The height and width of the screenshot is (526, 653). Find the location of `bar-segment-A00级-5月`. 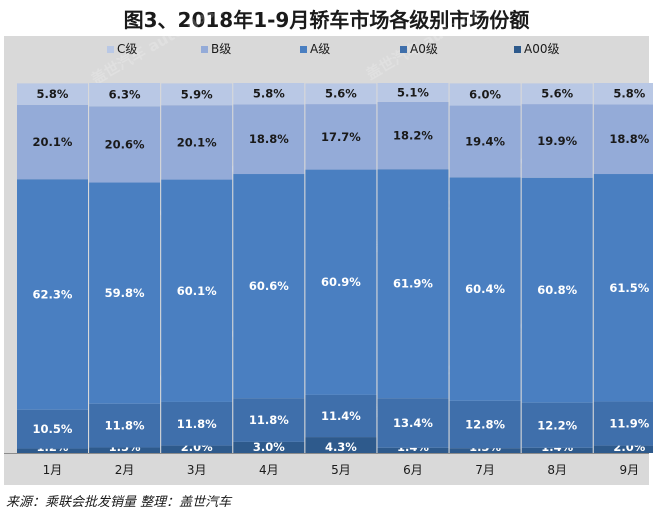

bar-segment-A00级-5月 is located at coordinates (341, 445).